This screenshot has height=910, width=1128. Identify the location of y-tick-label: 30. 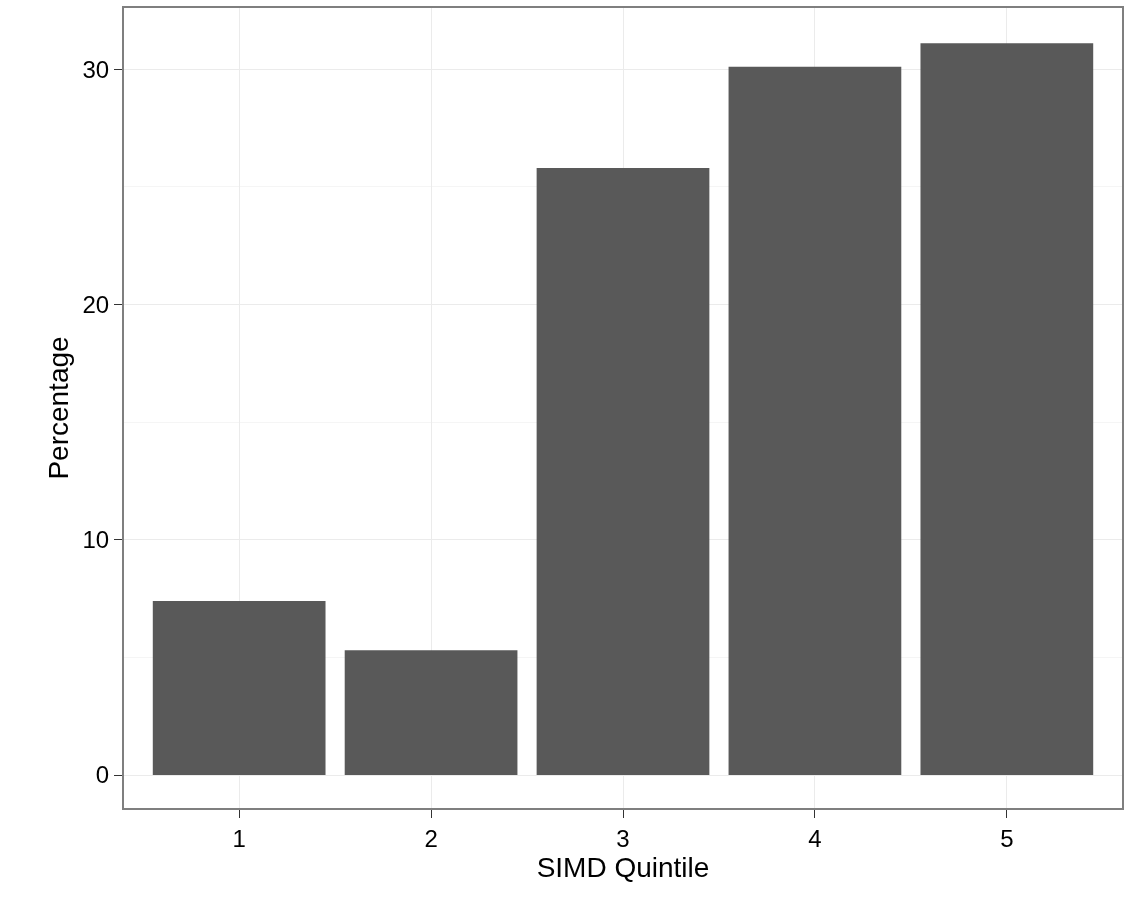
(96, 69).